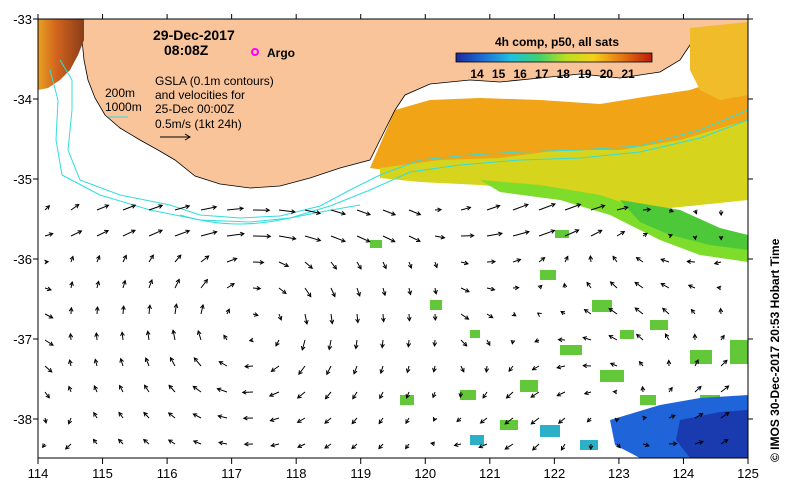 This screenshot has width=790, height=497. I want to click on lat-tick-label: -37, so click(22, 339).